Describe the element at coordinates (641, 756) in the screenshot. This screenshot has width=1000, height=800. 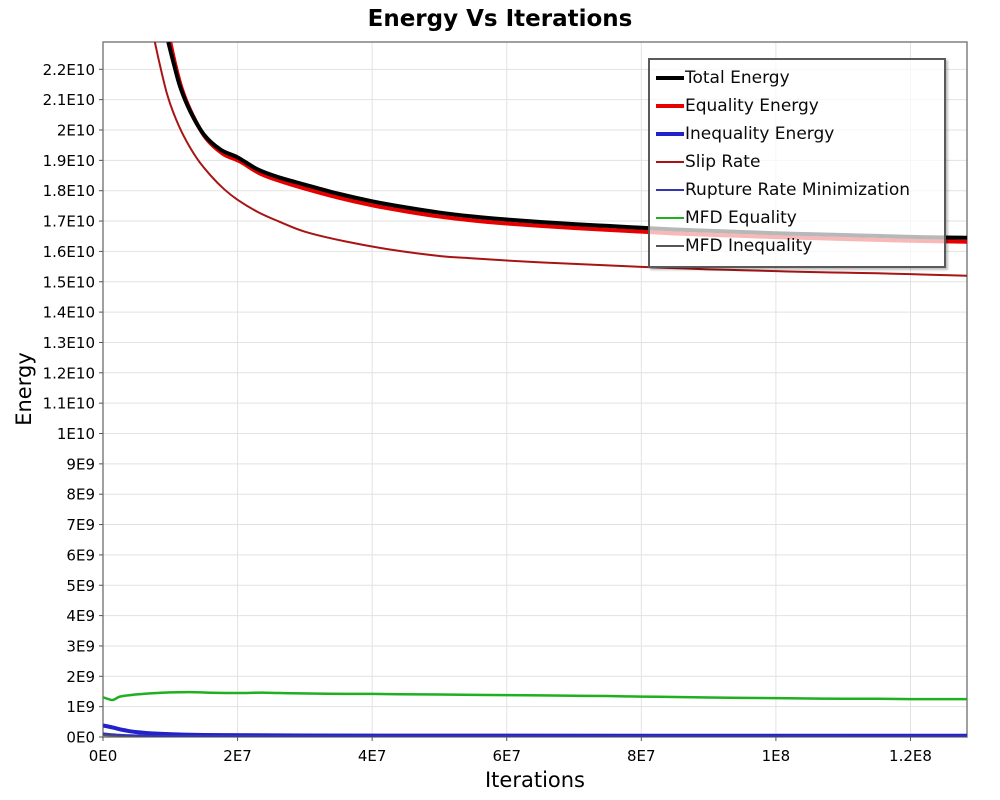
I see `x-tick-label: 8E7` at that location.